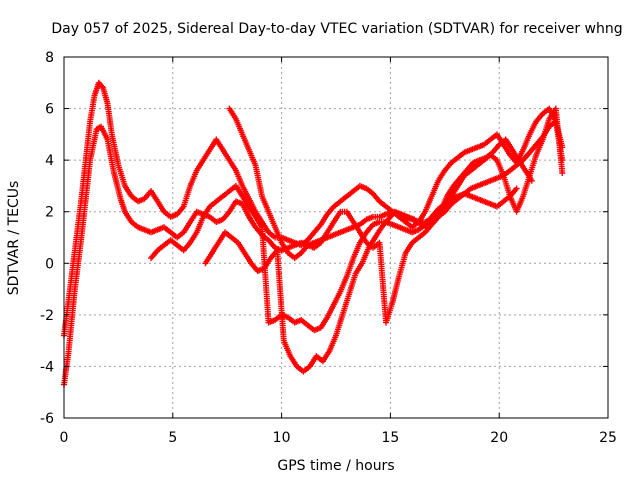  I want to click on y-tick-label: 6, so click(49, 110).